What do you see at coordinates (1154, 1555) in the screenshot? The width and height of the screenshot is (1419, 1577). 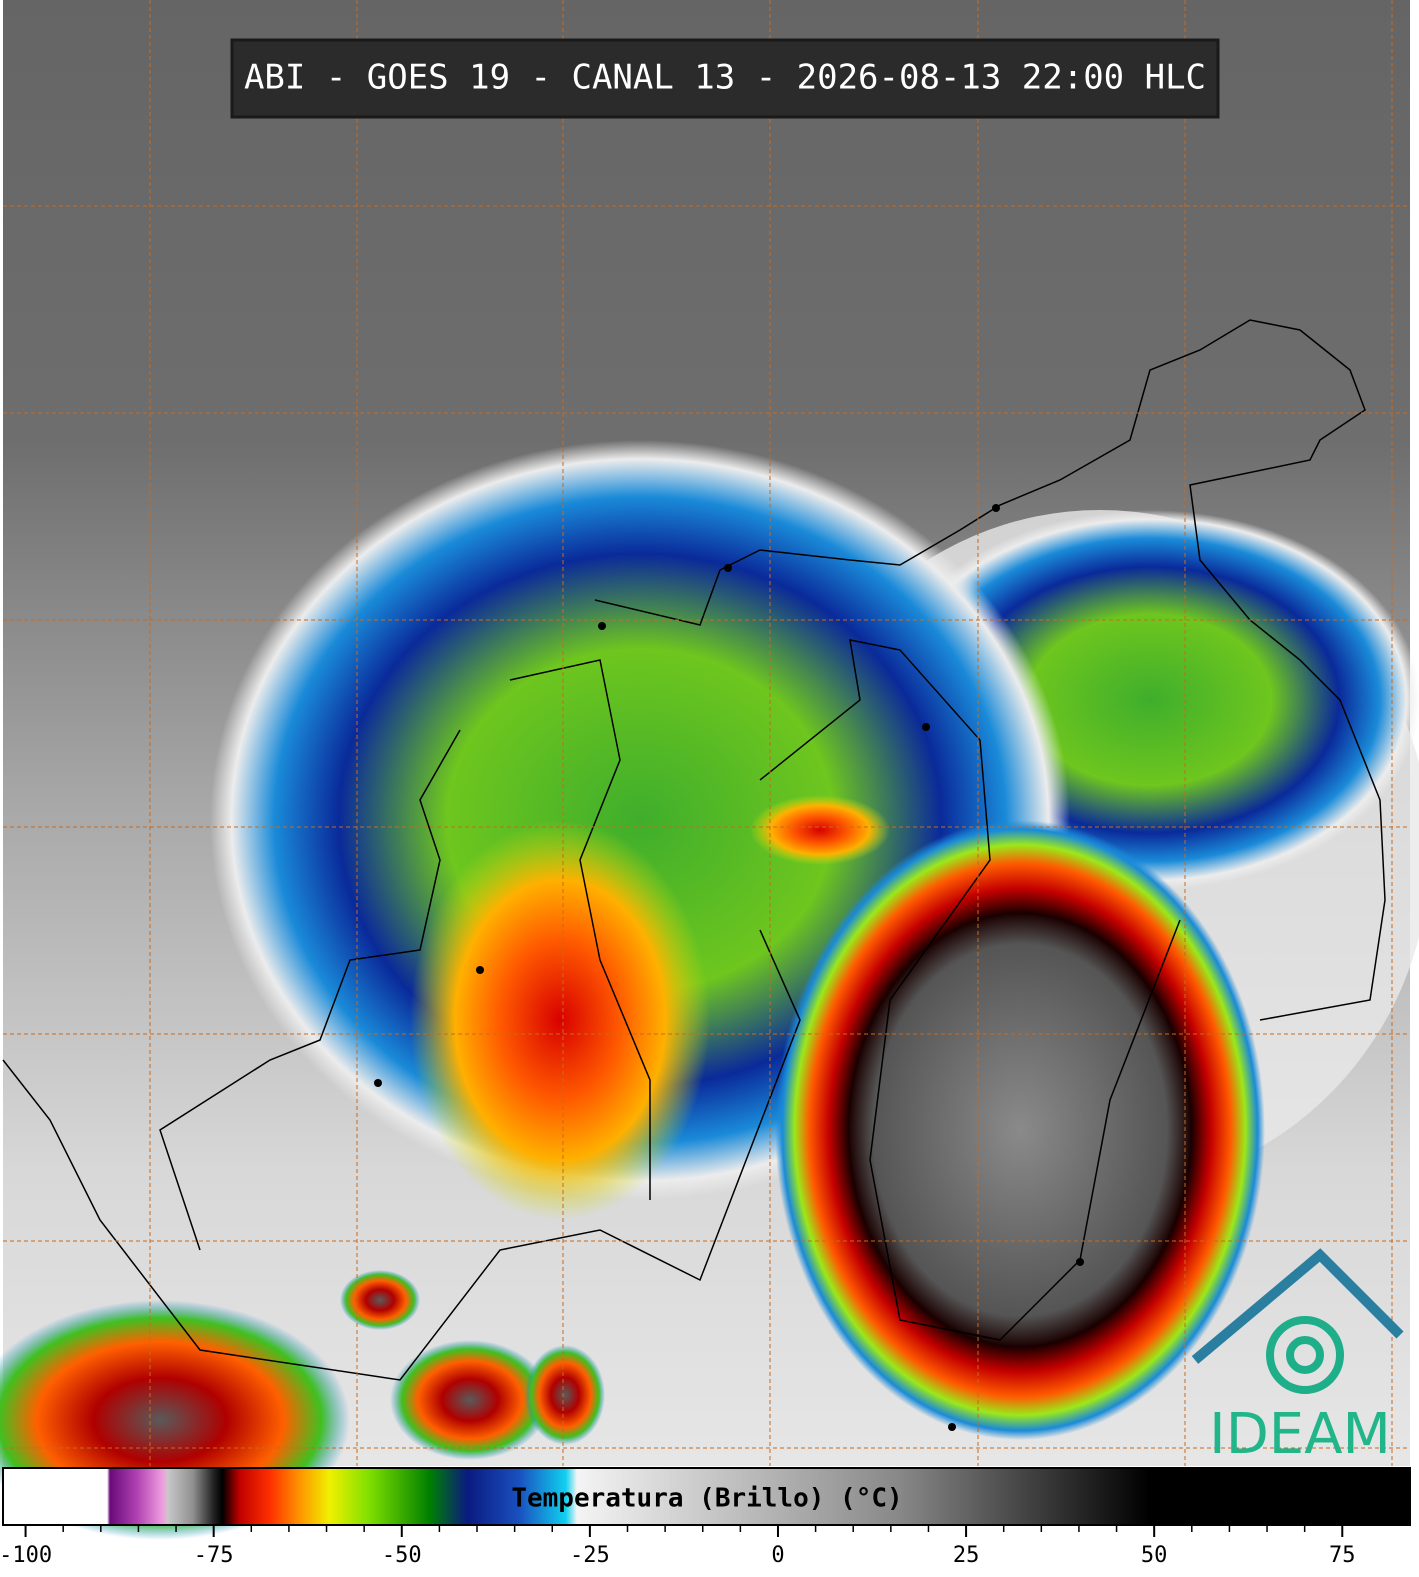 I see `tick-label: 50` at bounding box center [1154, 1555].